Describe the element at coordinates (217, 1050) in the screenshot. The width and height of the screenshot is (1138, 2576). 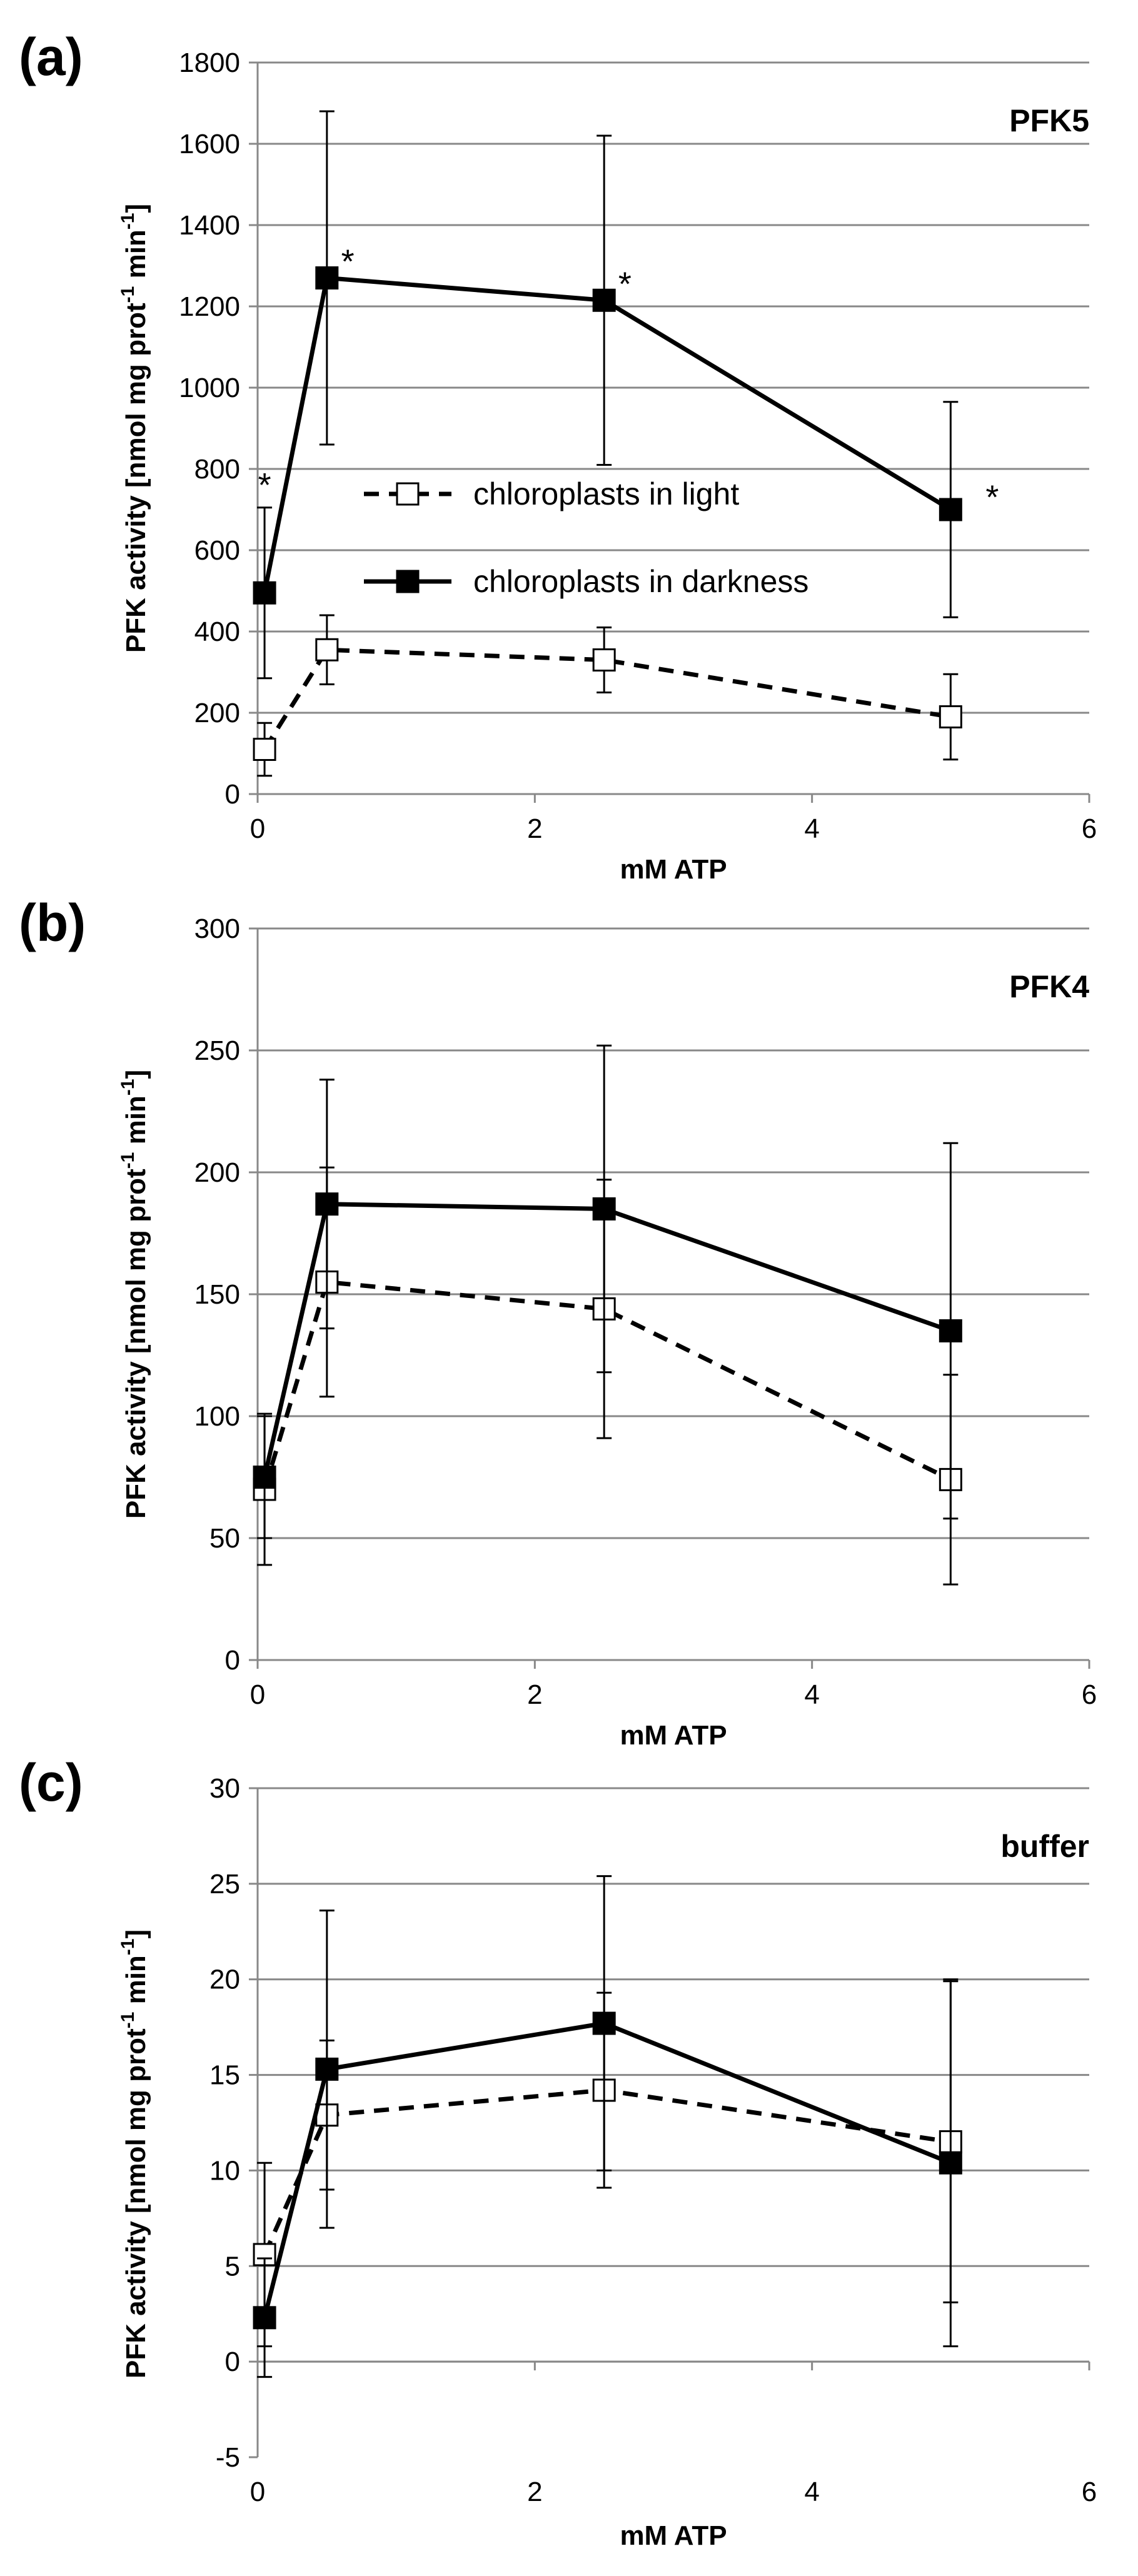
I see `y-tick-label: 250` at that location.